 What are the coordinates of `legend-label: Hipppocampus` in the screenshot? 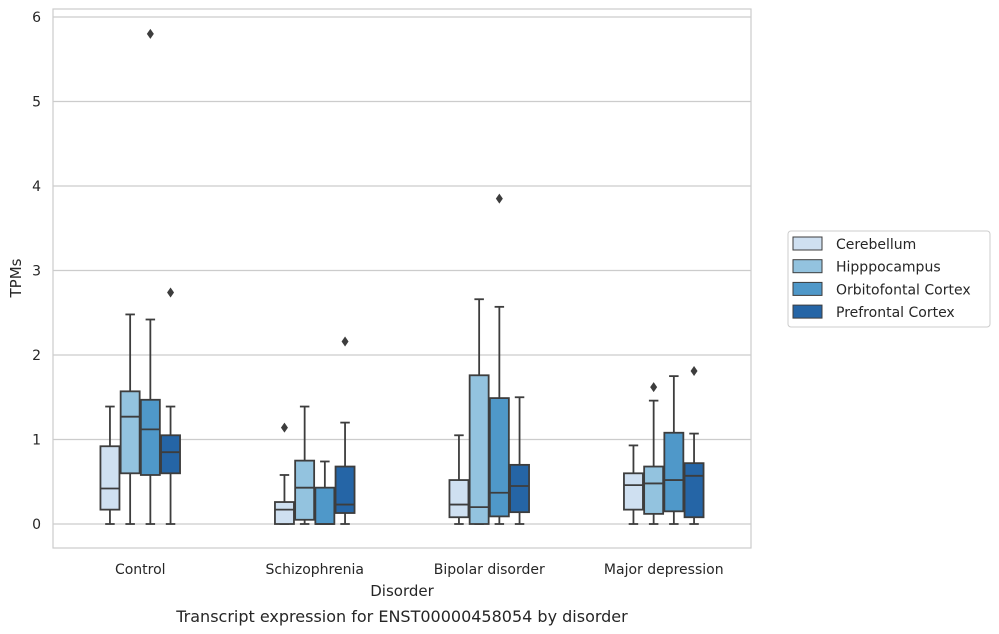 It's located at (888, 268).